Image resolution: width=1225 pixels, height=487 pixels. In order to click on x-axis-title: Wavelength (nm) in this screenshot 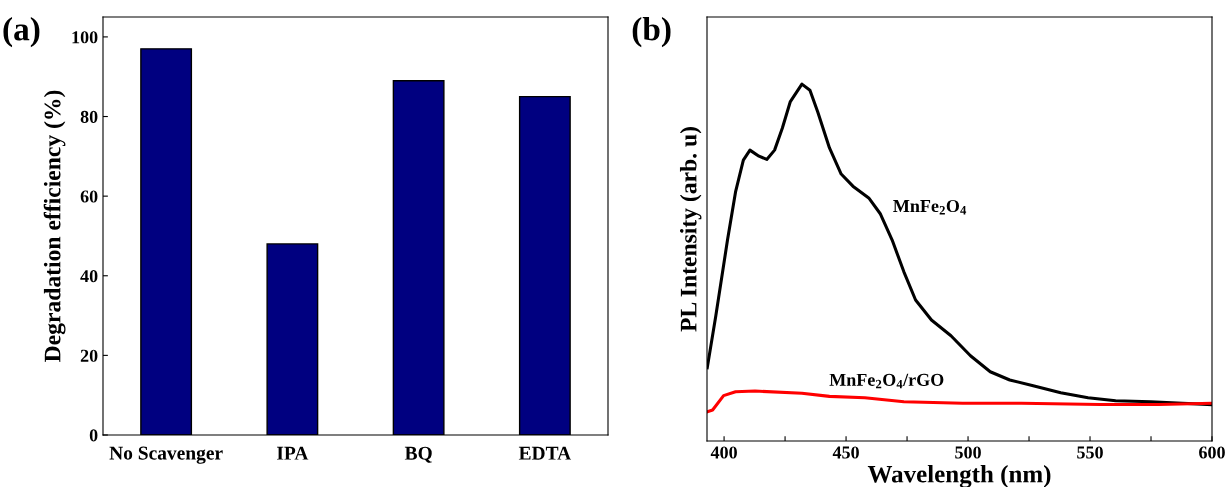, I will do `click(959, 476)`.